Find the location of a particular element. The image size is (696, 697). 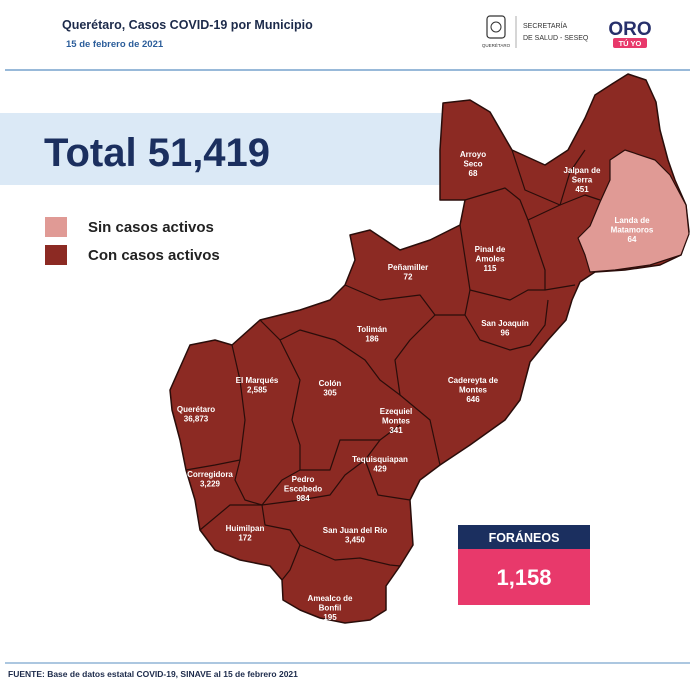

municipality-name: El Marqués is located at coordinates (257, 380).